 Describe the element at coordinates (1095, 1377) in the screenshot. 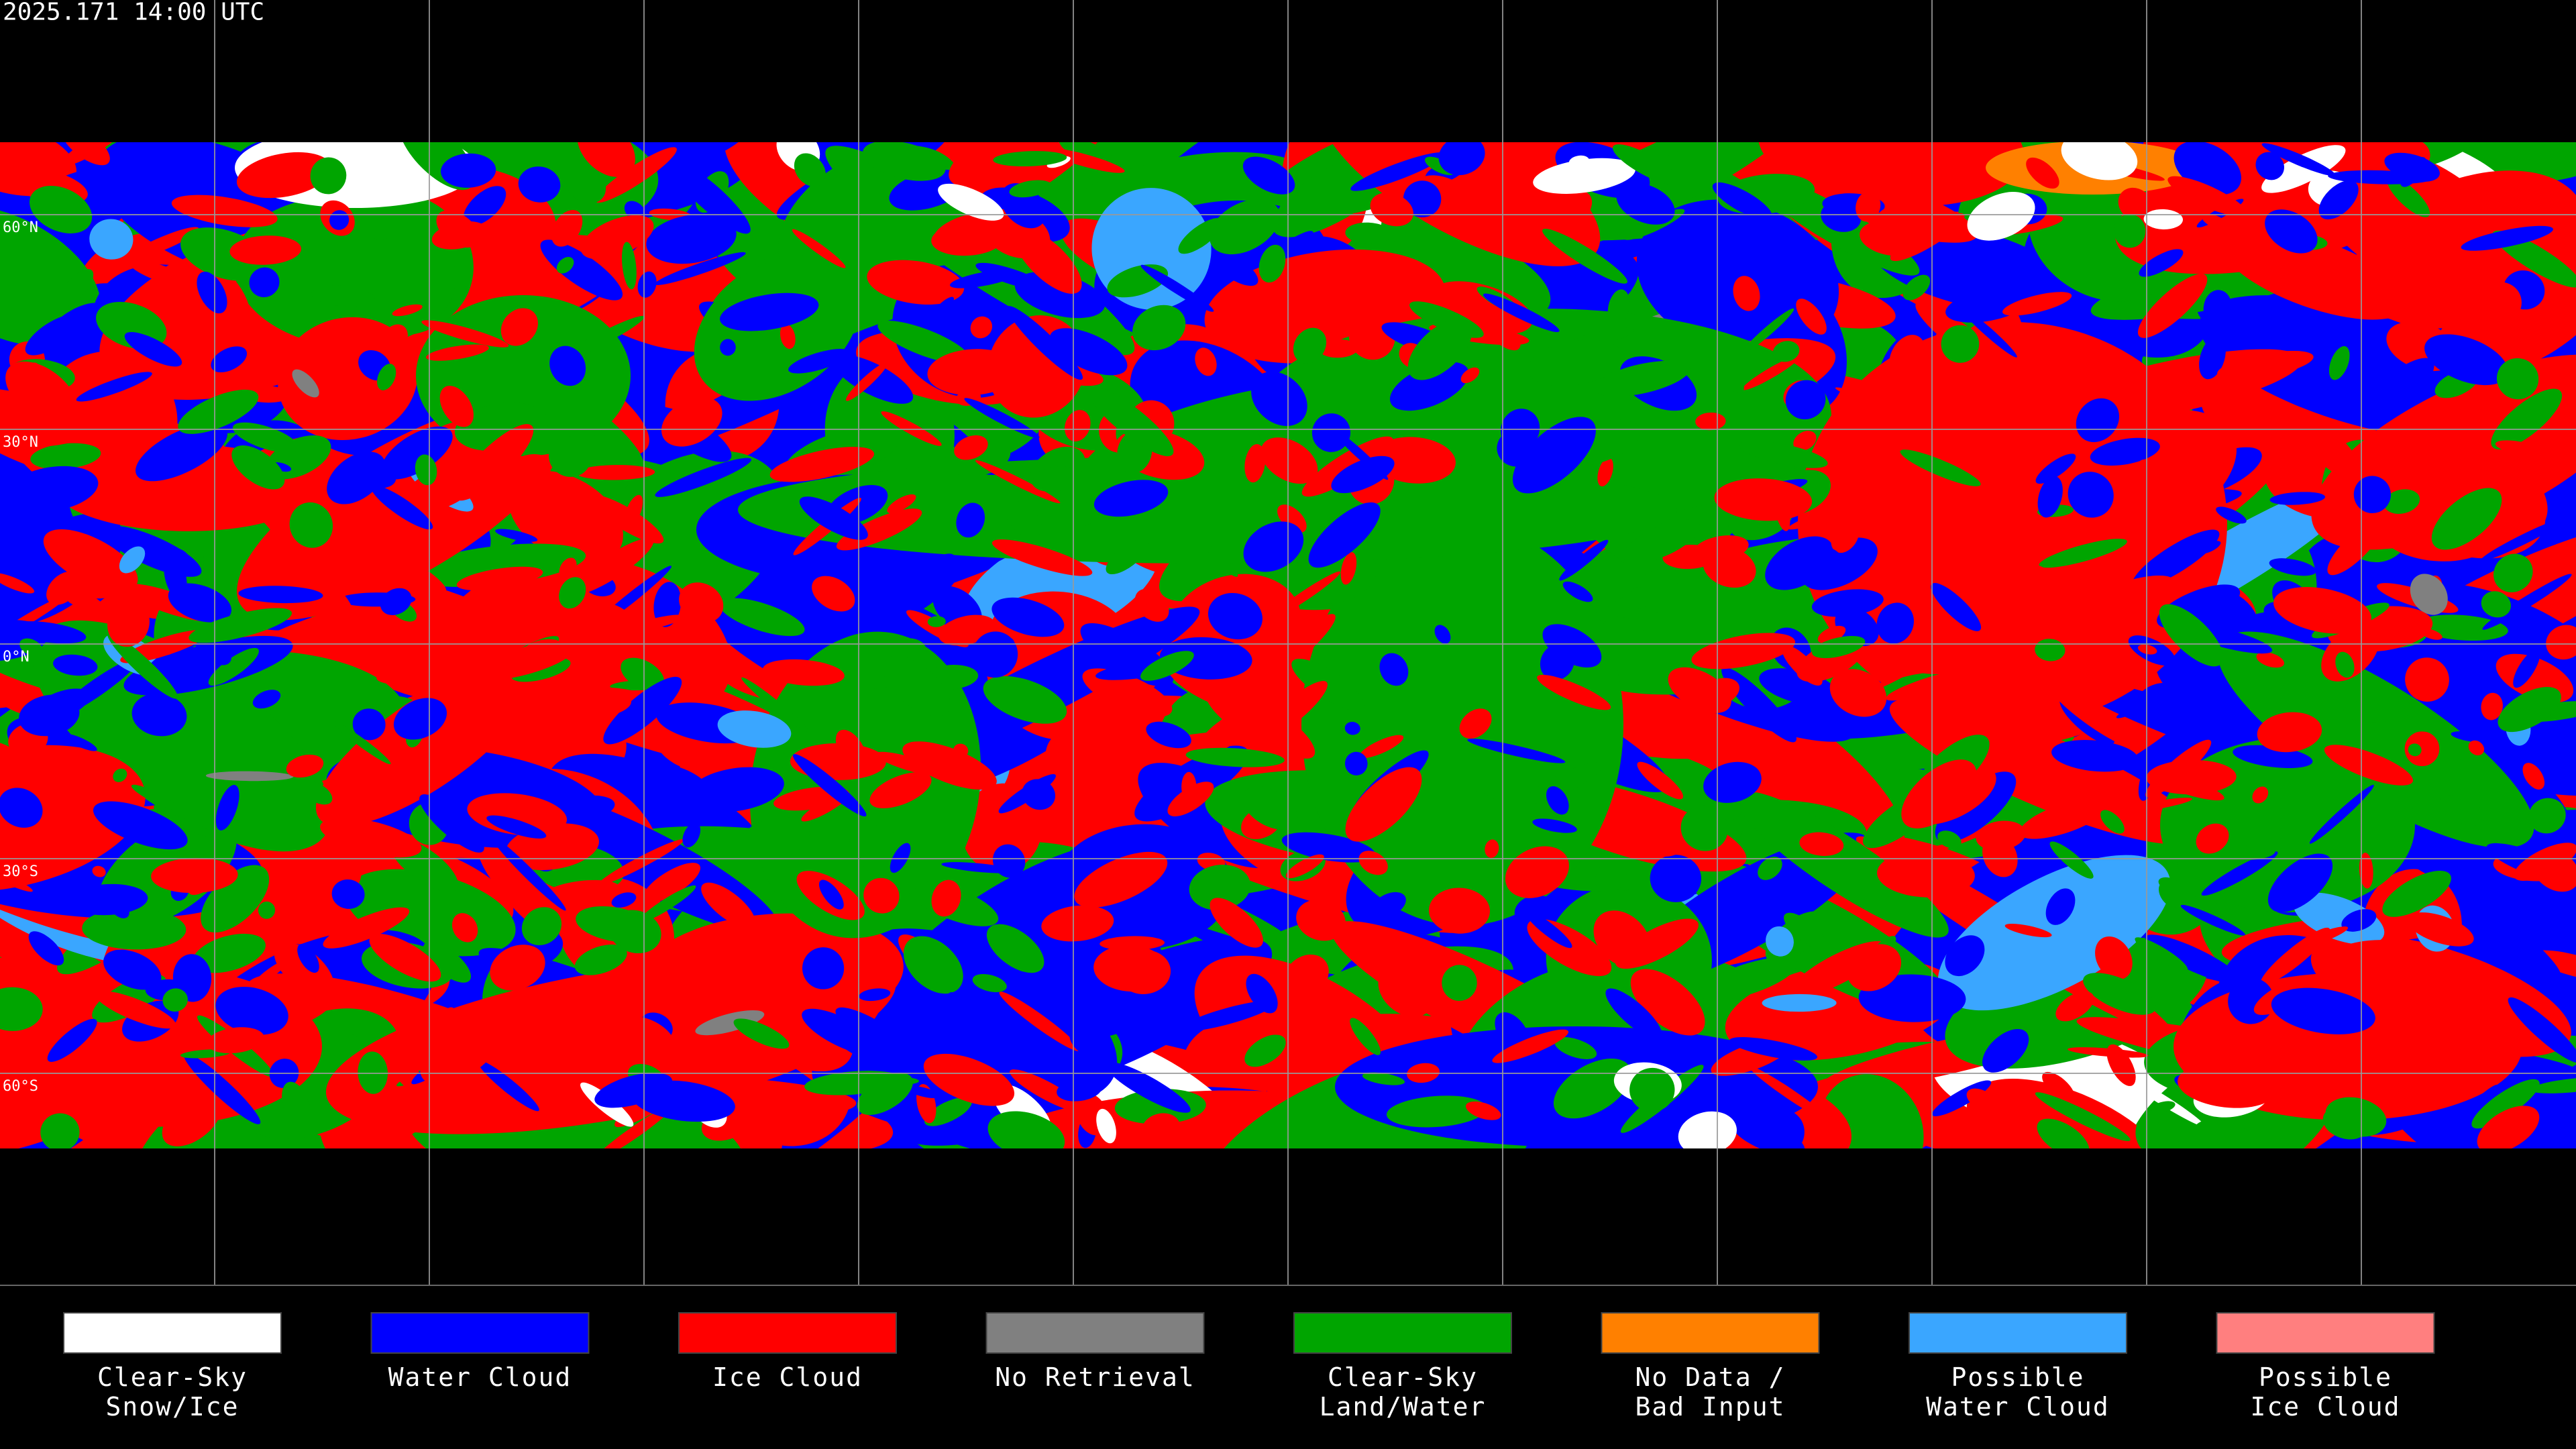

I see `legend-label: No Retrieval` at that location.